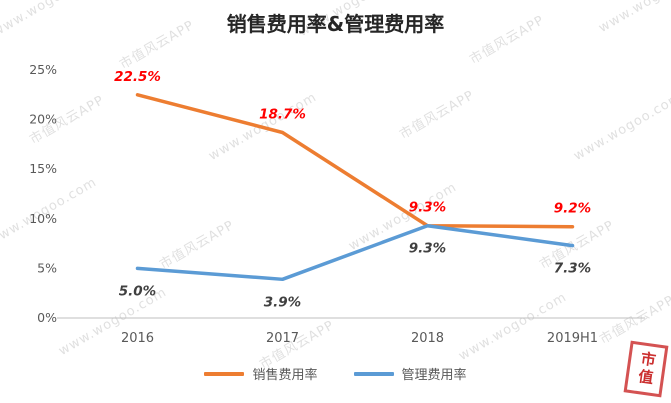 The height and width of the screenshot is (403, 671). Describe the element at coordinates (137, 291) in the screenshot. I see `data-label: 5.0%` at that location.